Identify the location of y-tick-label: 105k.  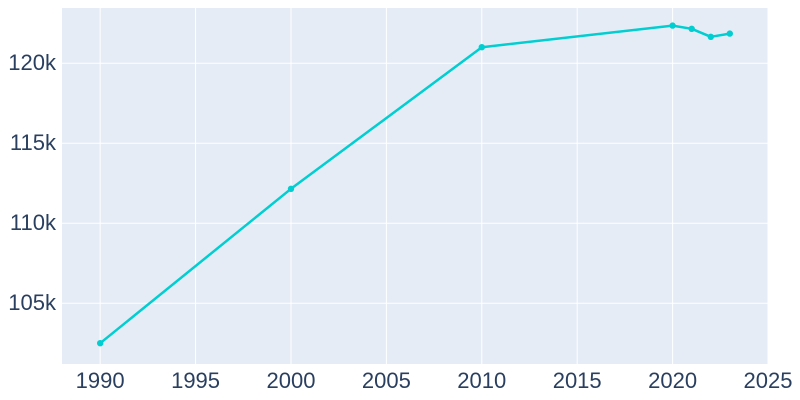
(32, 302).